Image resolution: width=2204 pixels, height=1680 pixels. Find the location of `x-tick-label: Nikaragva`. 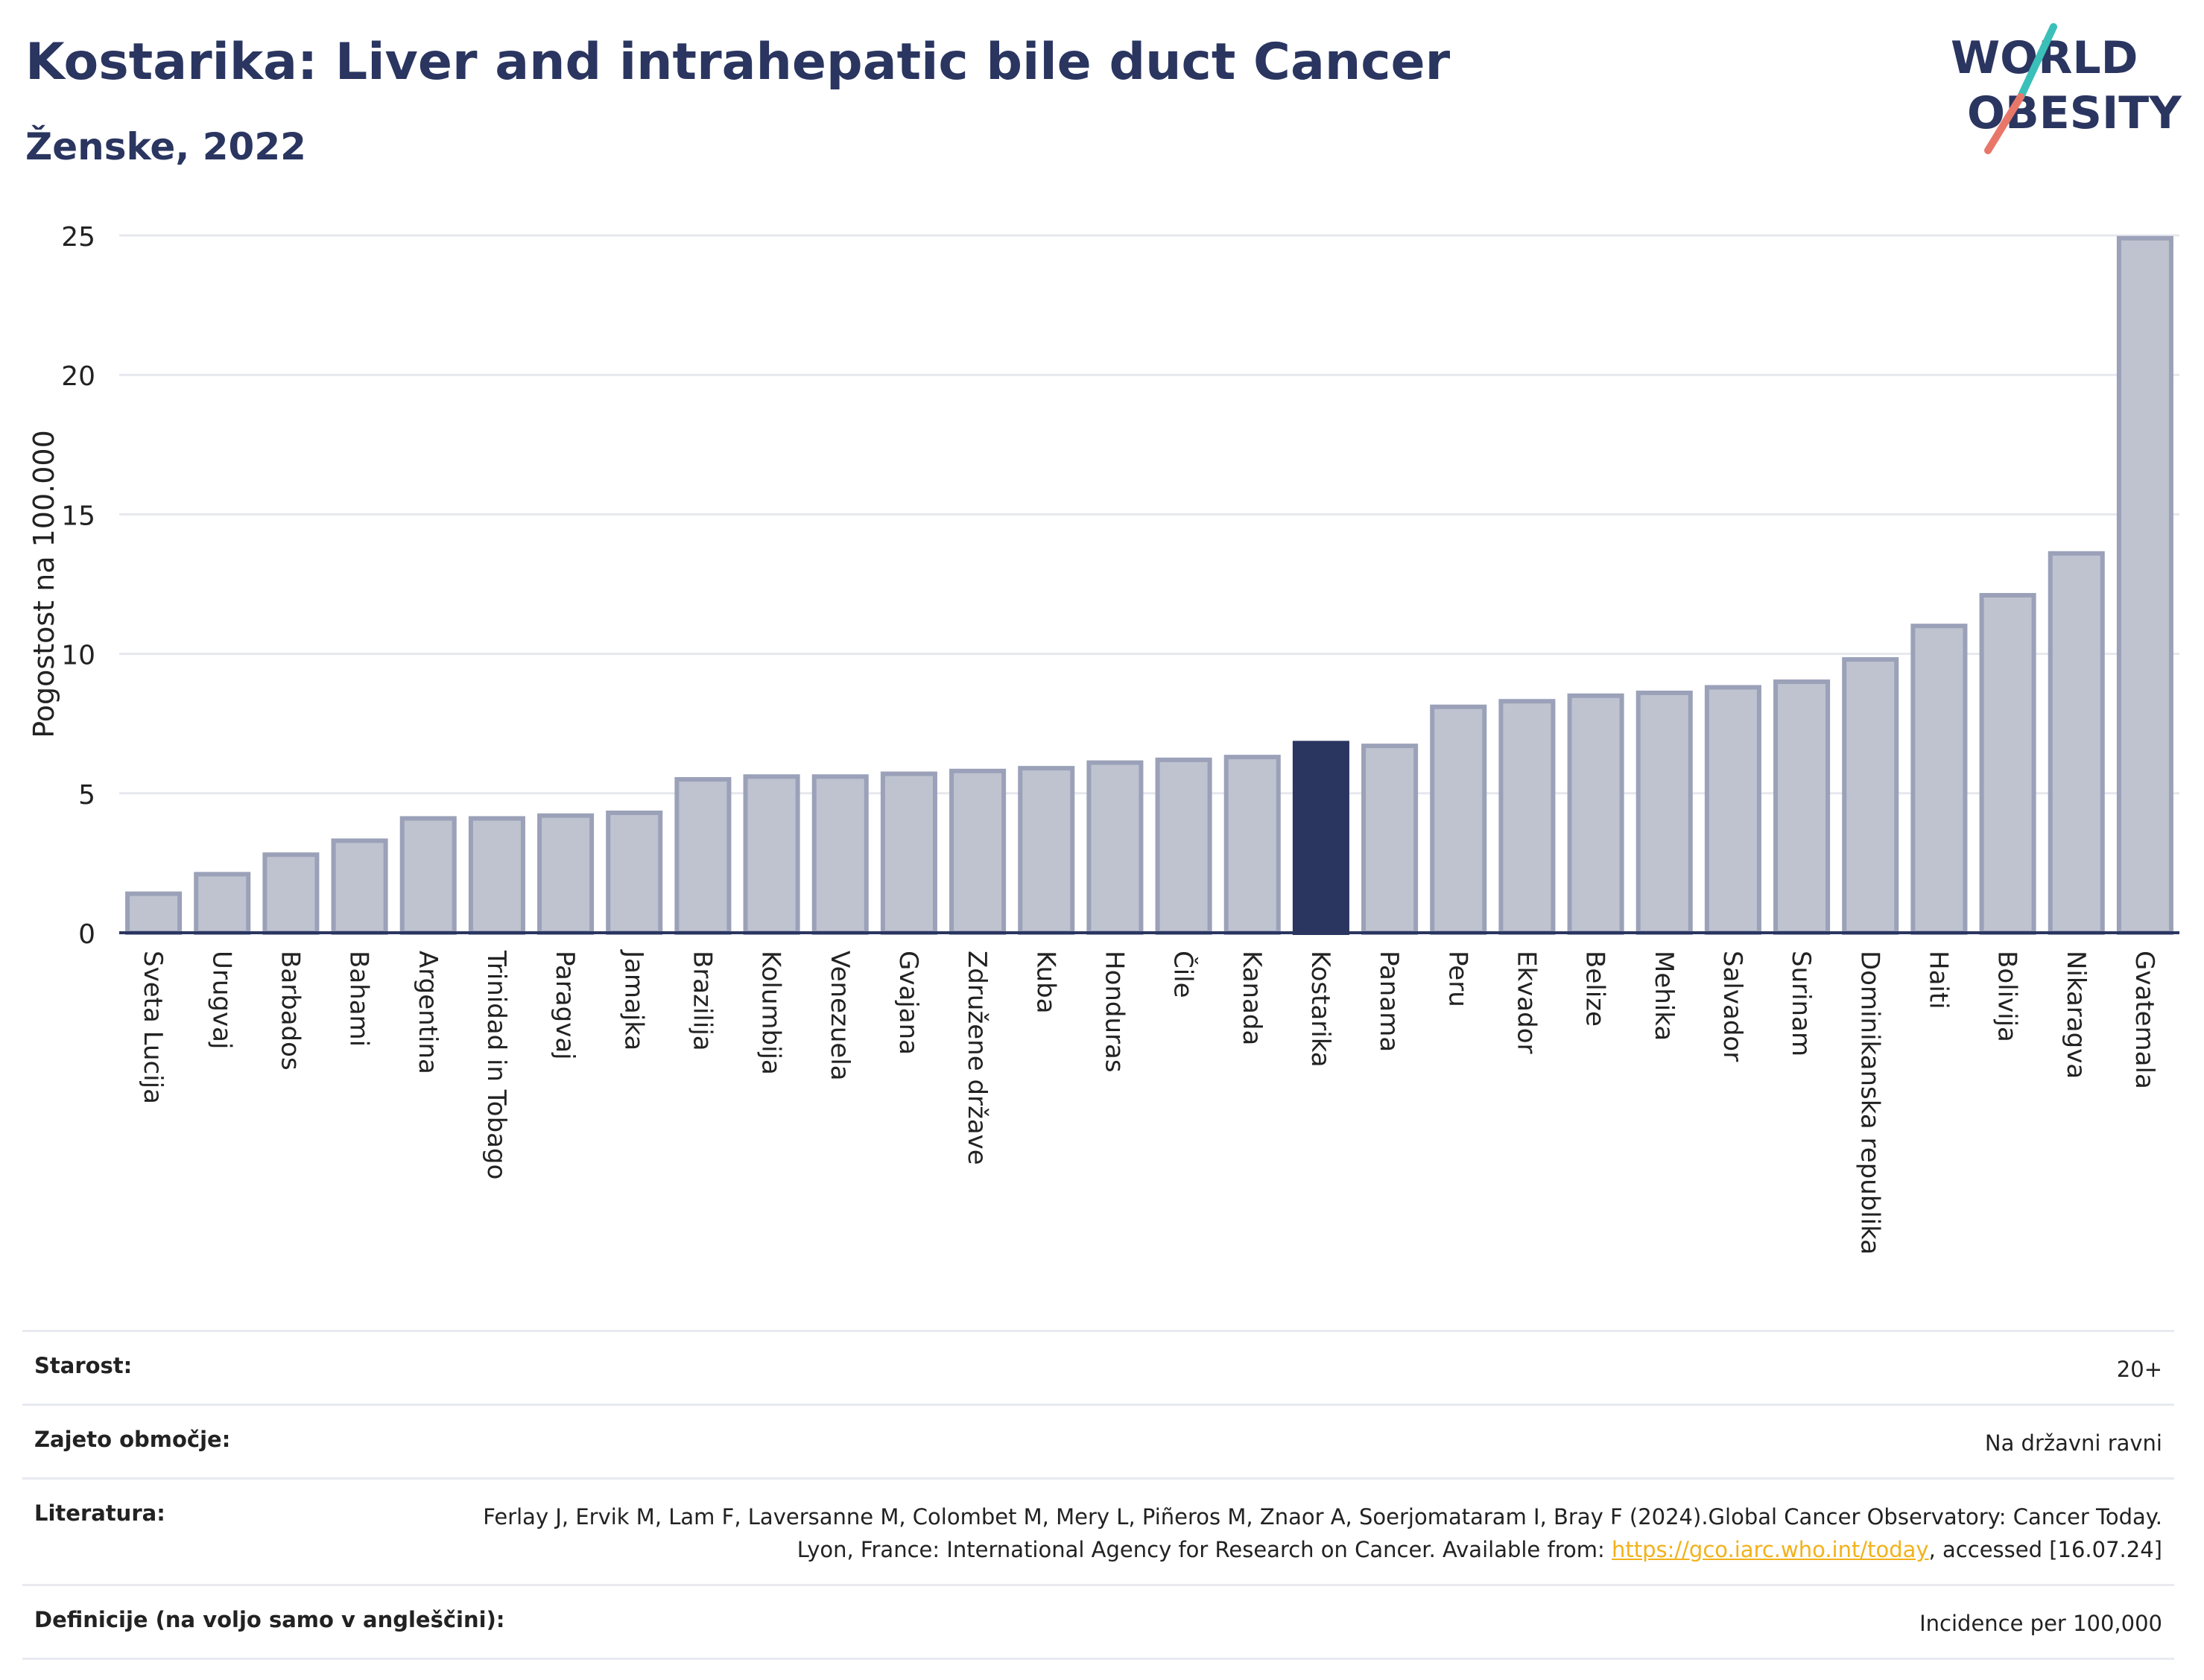

x-tick-label: Nikaragva is located at coordinates (2076, 1015).